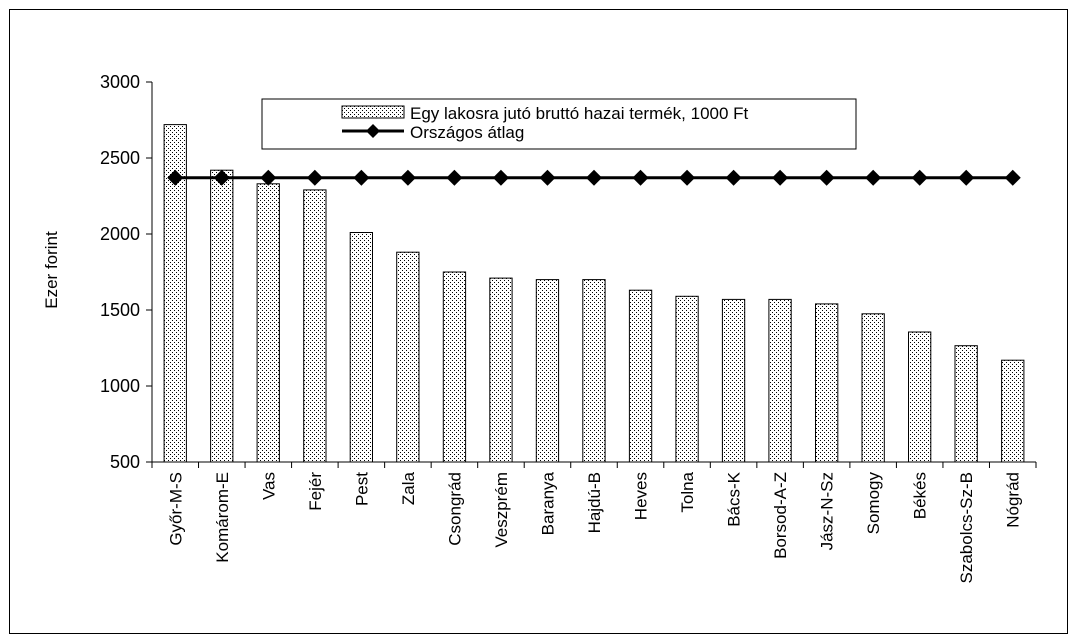 Image resolution: width=1077 pixels, height=643 pixels. Describe the element at coordinates (501, 510) in the screenshot. I see `x-tick-label: Veszprém` at that location.